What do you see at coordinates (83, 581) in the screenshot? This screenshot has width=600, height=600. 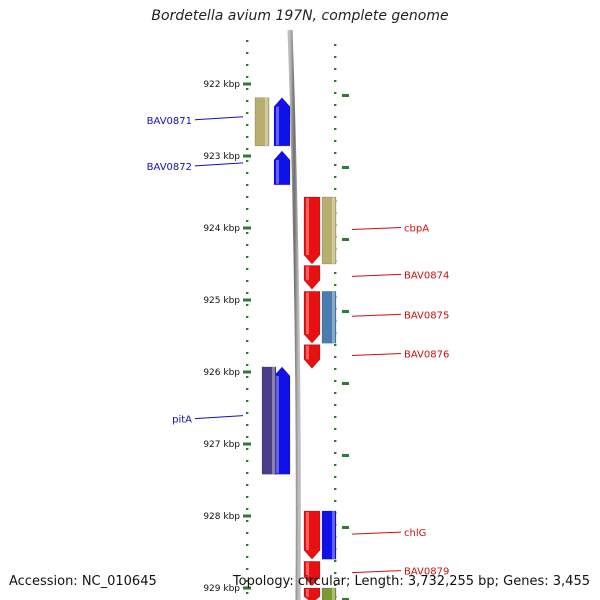 I see `accession-label: Accession: NC_010645` at bounding box center [83, 581].